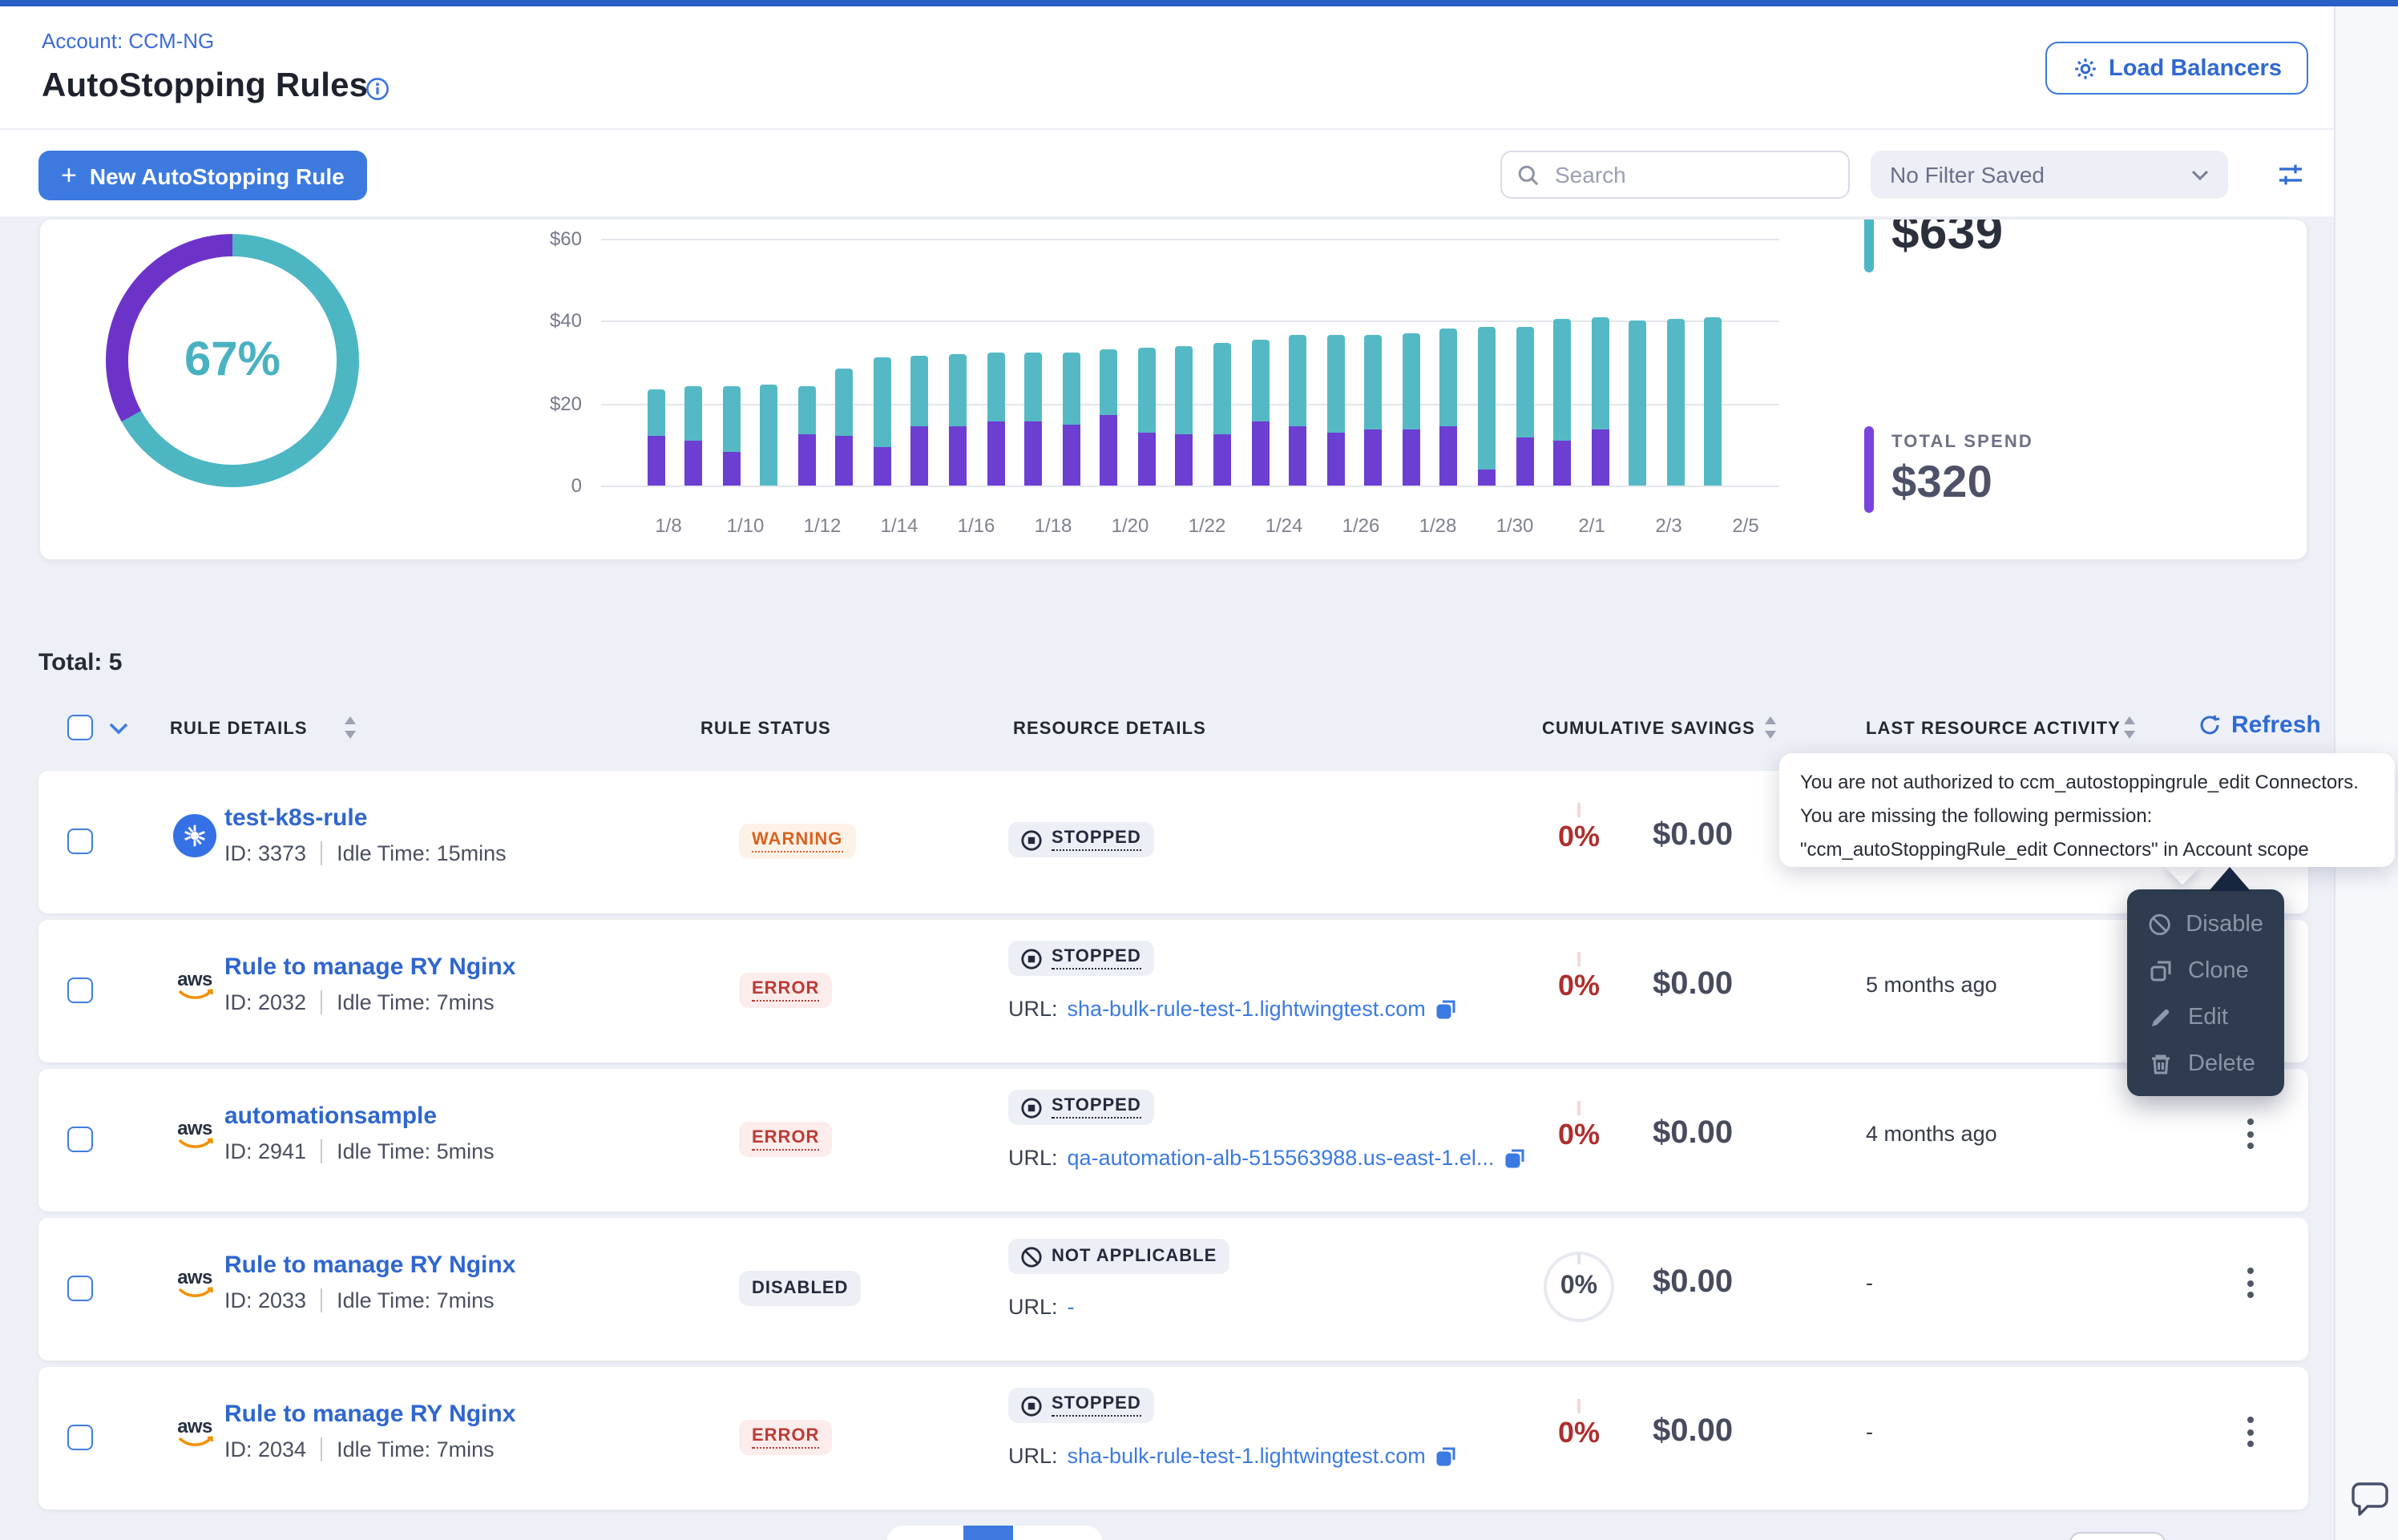  Describe the element at coordinates (988, 1533) in the screenshot. I see `pagination-current-page` at that location.